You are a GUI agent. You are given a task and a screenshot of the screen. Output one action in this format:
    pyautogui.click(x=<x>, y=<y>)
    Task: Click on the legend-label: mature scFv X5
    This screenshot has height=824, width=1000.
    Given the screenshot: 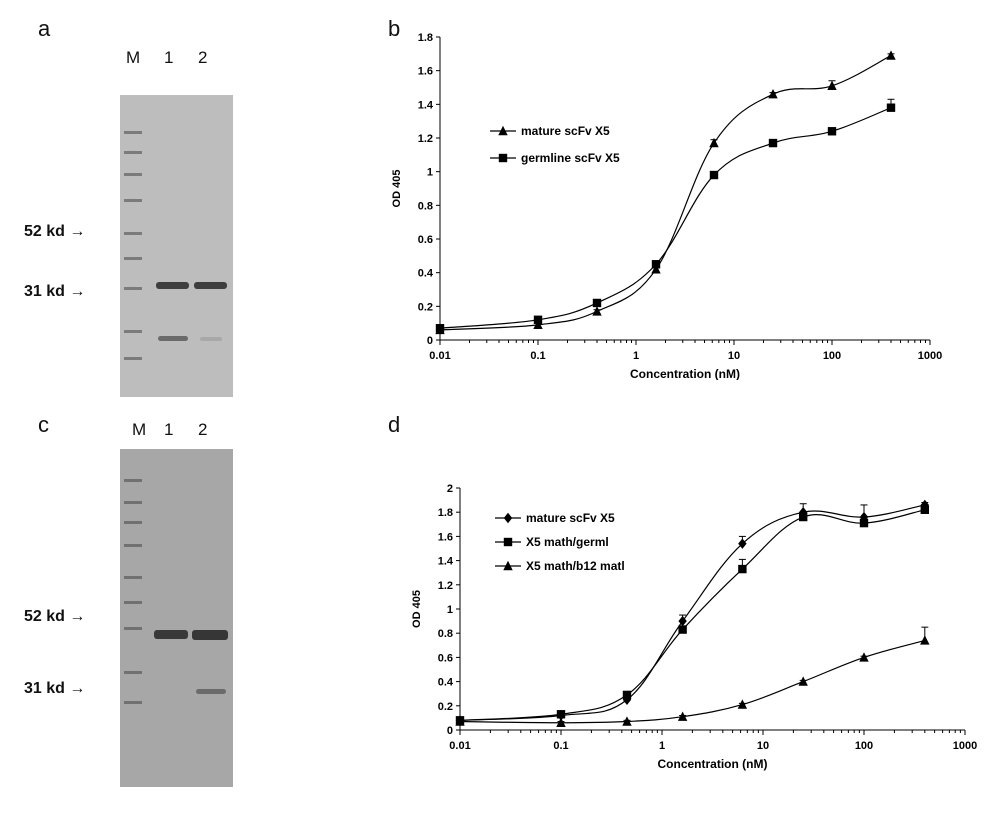 What is the action you would take?
    pyautogui.click(x=570, y=518)
    